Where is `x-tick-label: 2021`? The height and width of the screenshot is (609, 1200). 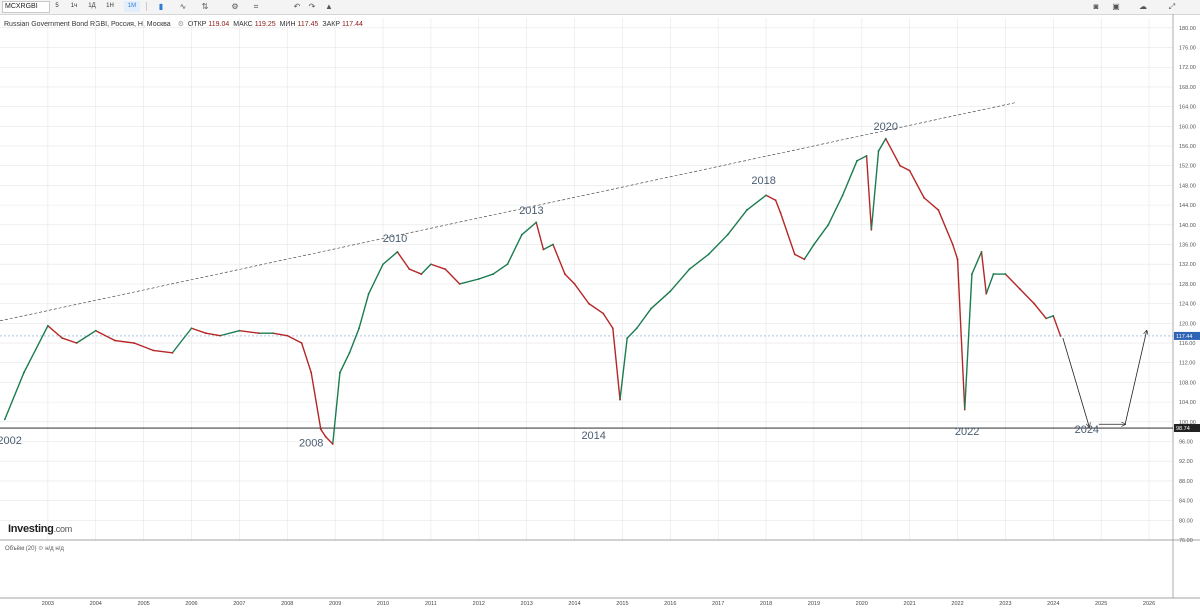
x-tick-label: 2021 is located at coordinates (910, 604).